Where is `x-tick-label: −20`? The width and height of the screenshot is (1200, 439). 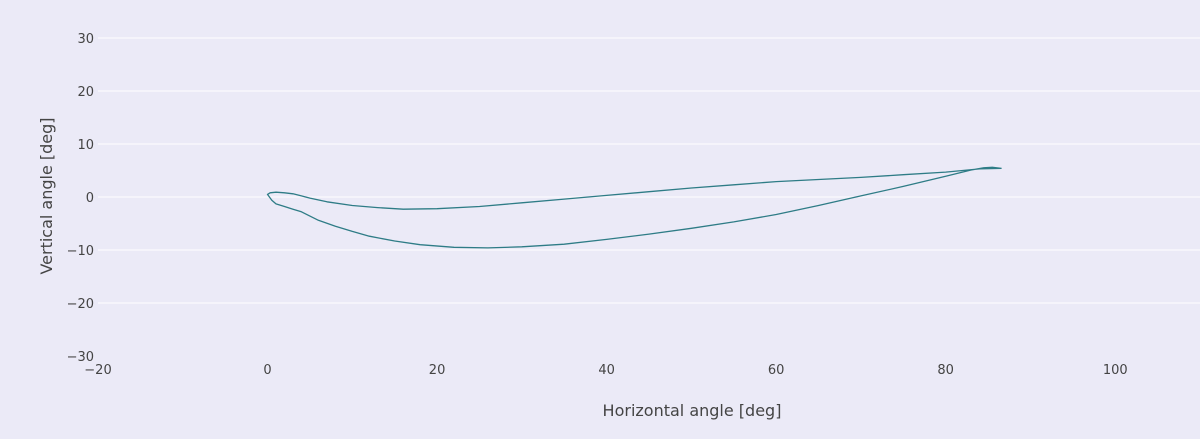 x-tick-label: −20 is located at coordinates (97, 370).